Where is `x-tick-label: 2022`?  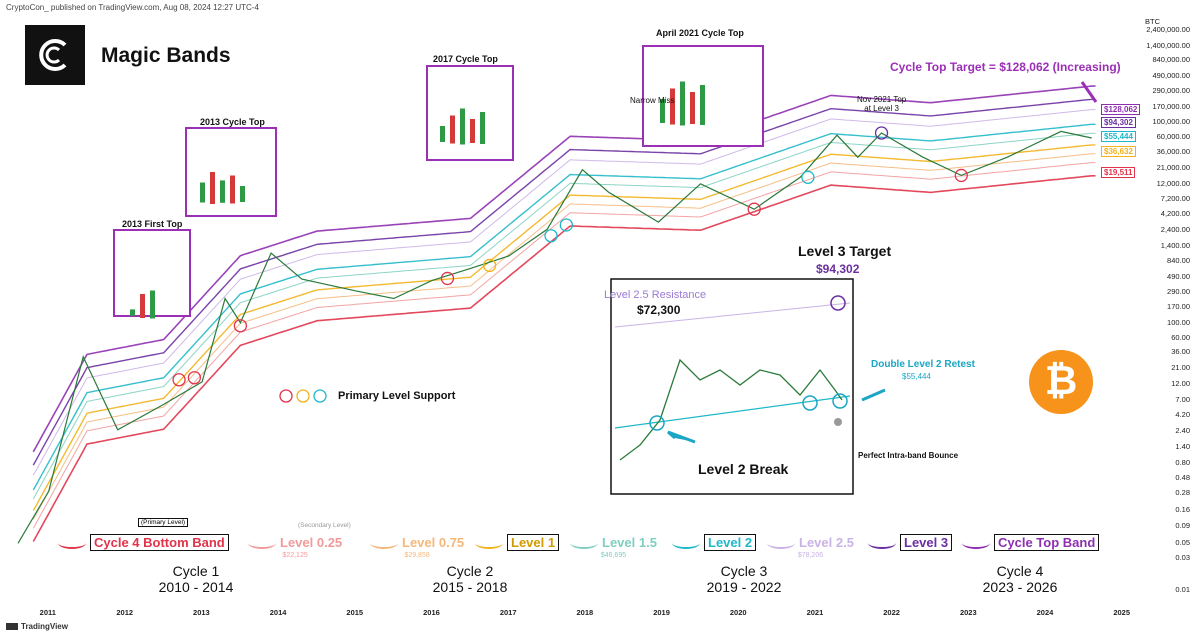 x-tick-label: 2022 is located at coordinates (891, 612).